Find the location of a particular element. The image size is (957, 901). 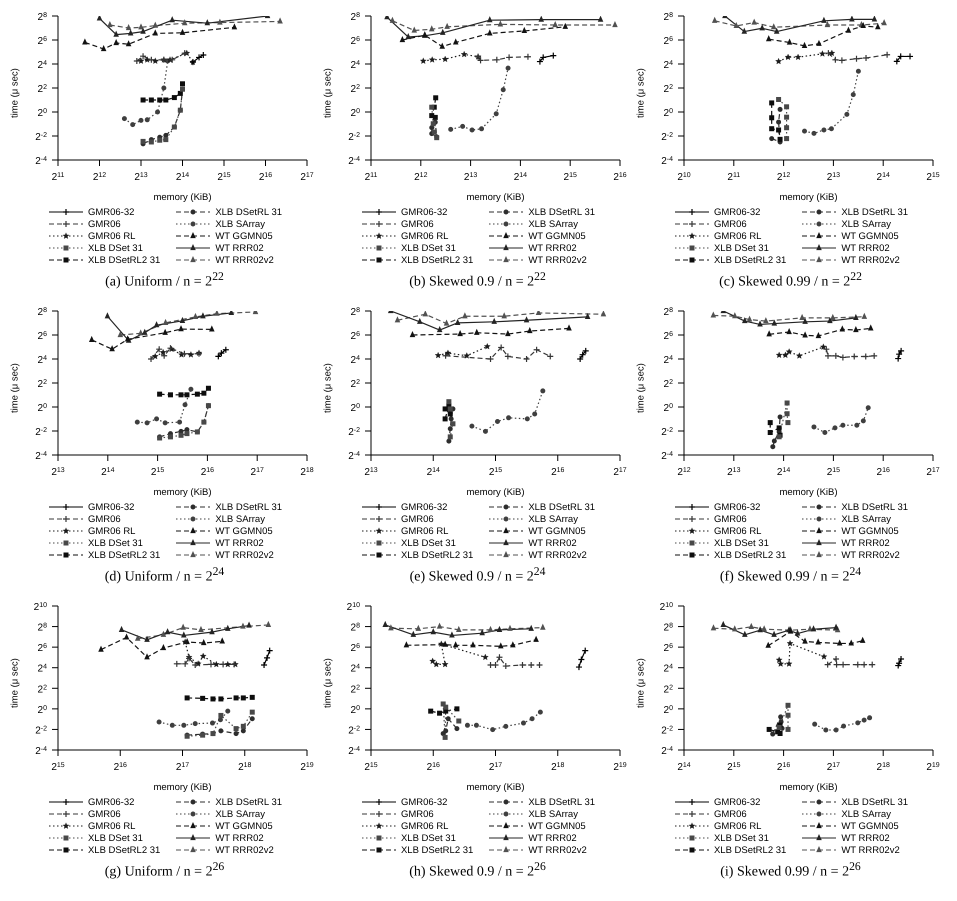

legend-label: XLB DSetRL 31 is located at coordinates (248, 802).